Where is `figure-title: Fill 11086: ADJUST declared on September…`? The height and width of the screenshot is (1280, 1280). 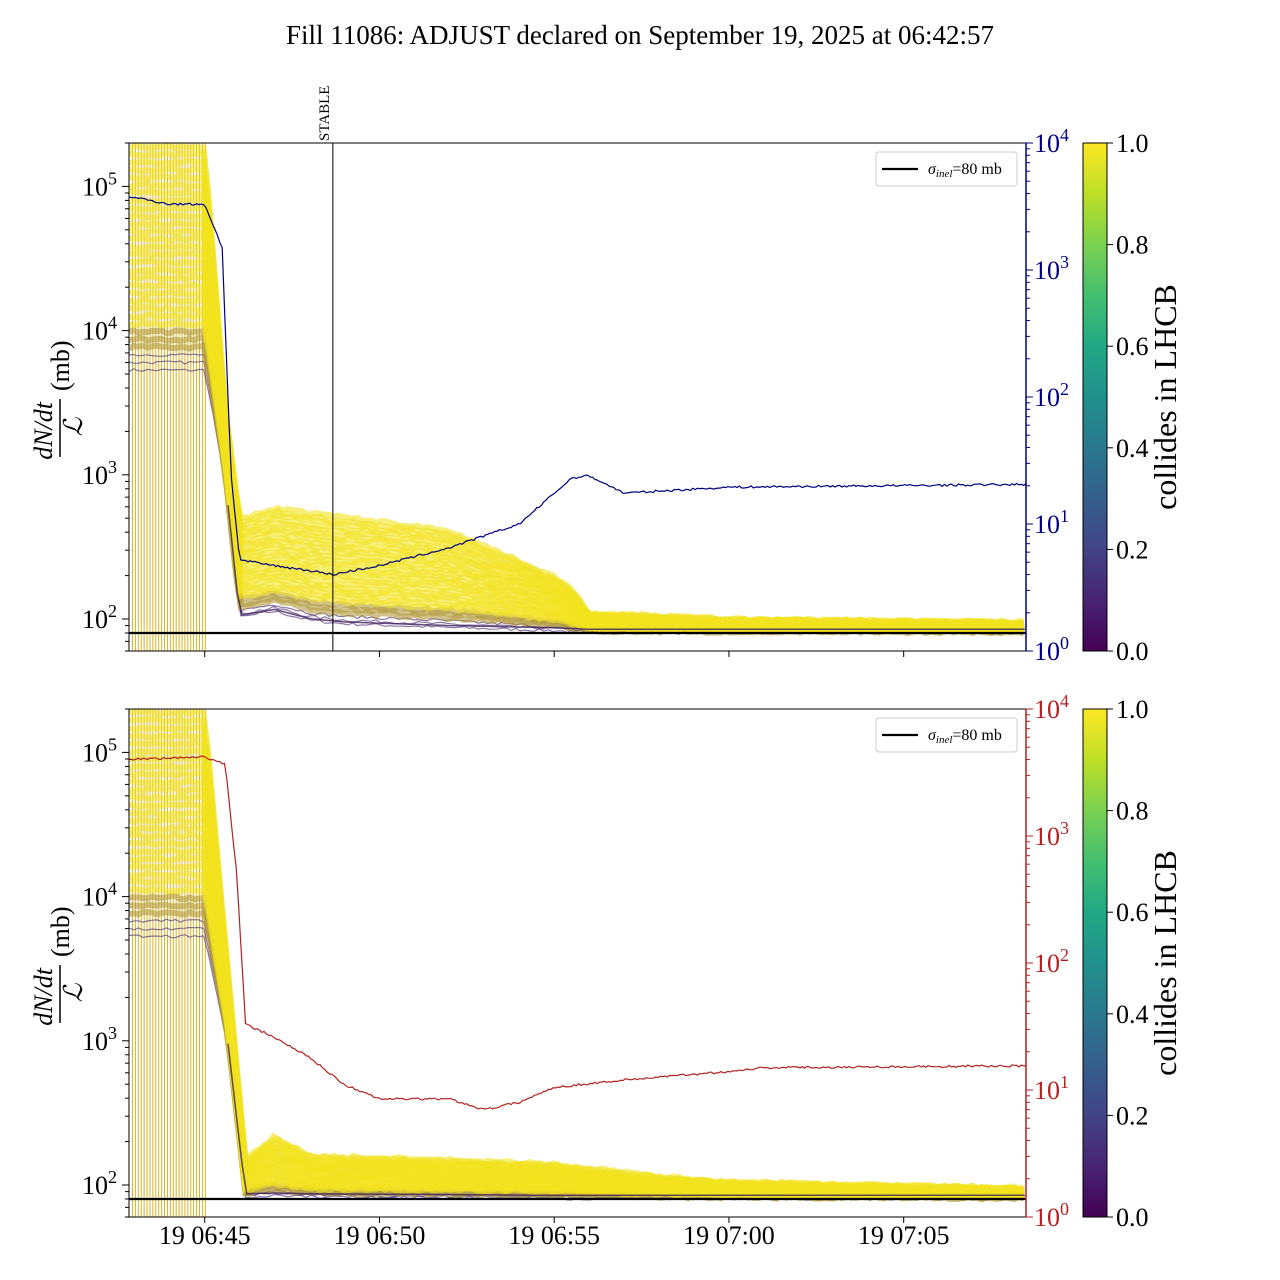
figure-title: Fill 11086: ADJUST declared on September… is located at coordinates (640, 35).